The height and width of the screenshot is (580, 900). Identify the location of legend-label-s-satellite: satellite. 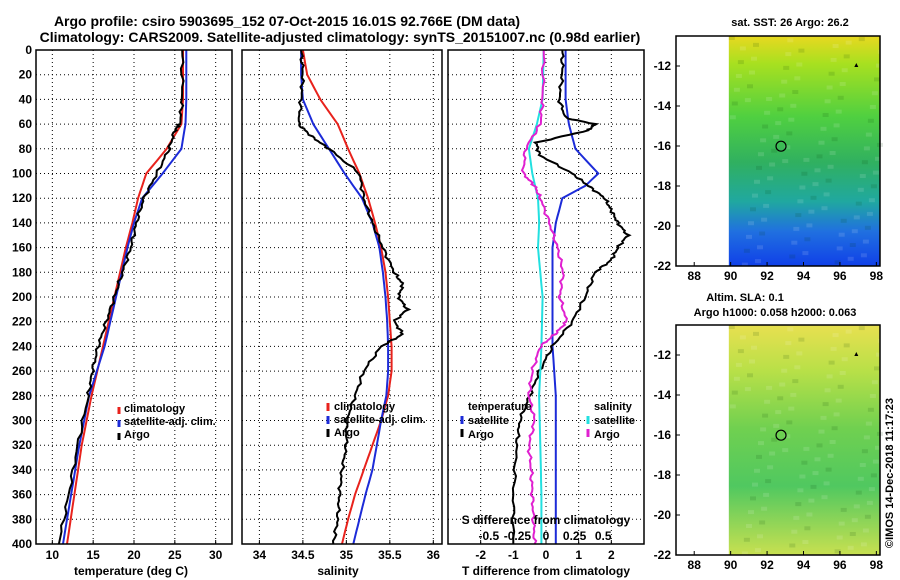
(614, 421).